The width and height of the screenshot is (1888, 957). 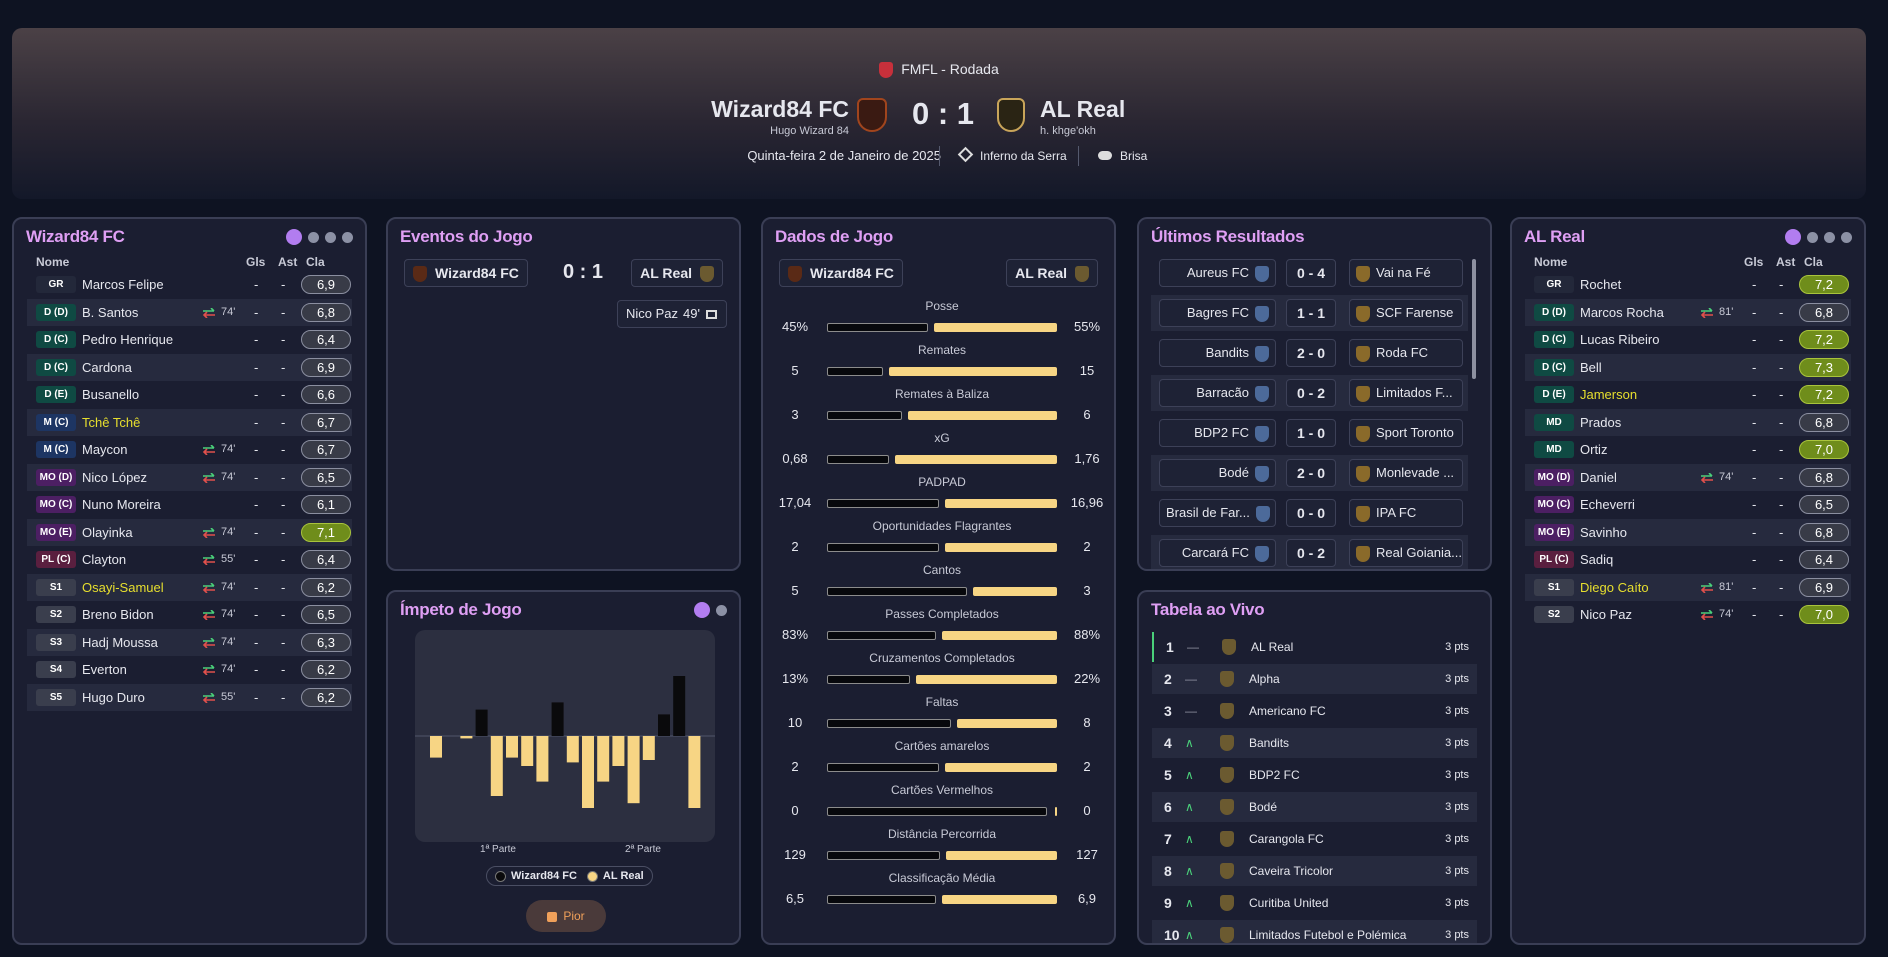 What do you see at coordinates (643, 849) in the screenshot?
I see `half-label: 2ª Parte` at bounding box center [643, 849].